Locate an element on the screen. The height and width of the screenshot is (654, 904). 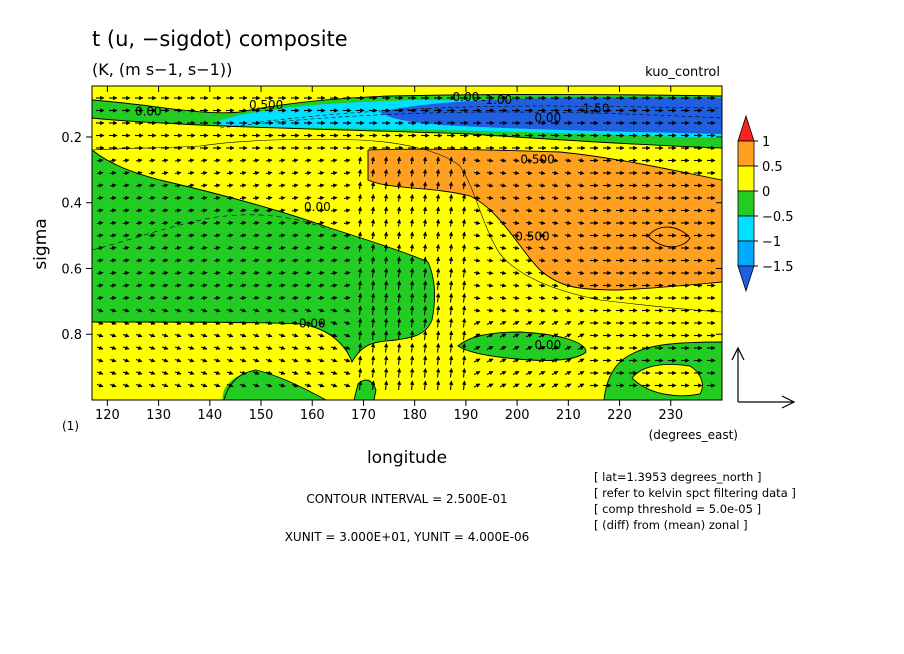
x-tick-label: 120 is located at coordinates (107, 415).